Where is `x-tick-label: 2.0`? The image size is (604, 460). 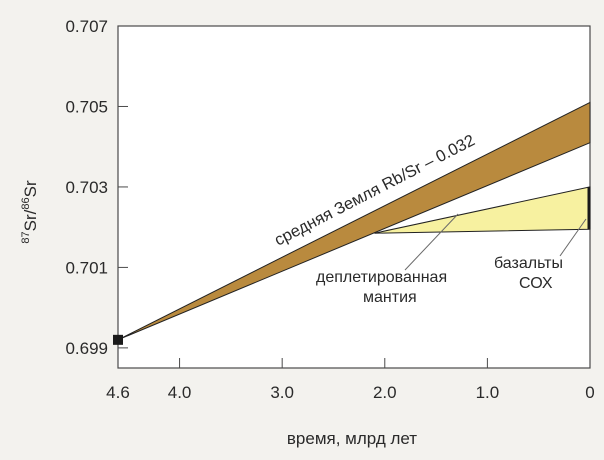
x-tick-label: 2.0 is located at coordinates (385, 392).